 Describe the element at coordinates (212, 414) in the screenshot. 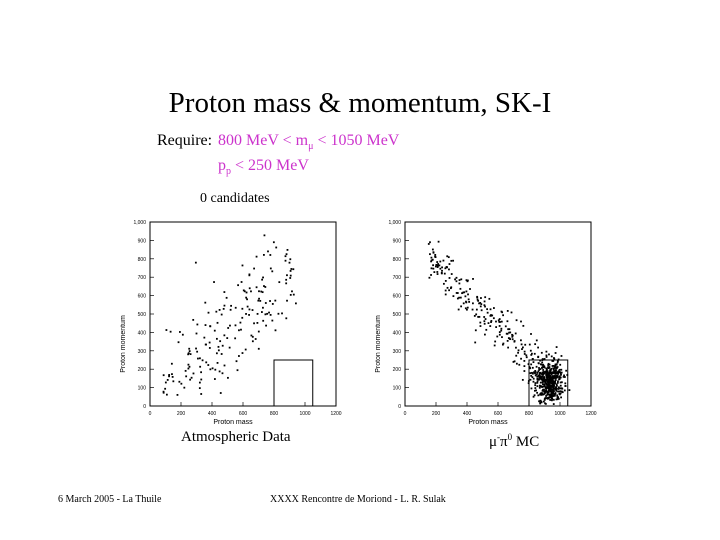

I see `x-tick-label: 400` at that location.